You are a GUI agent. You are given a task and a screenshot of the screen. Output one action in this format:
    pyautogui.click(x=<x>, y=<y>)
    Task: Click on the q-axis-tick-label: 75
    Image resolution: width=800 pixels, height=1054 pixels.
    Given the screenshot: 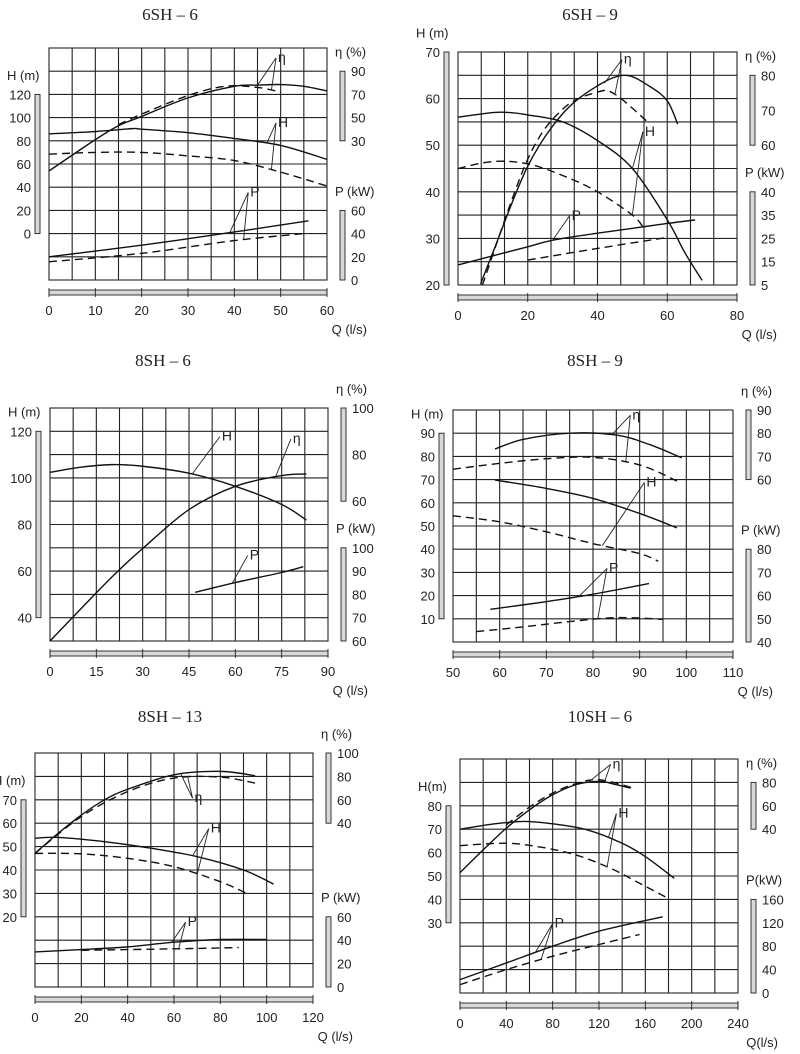 What is the action you would take?
    pyautogui.click(x=281, y=671)
    